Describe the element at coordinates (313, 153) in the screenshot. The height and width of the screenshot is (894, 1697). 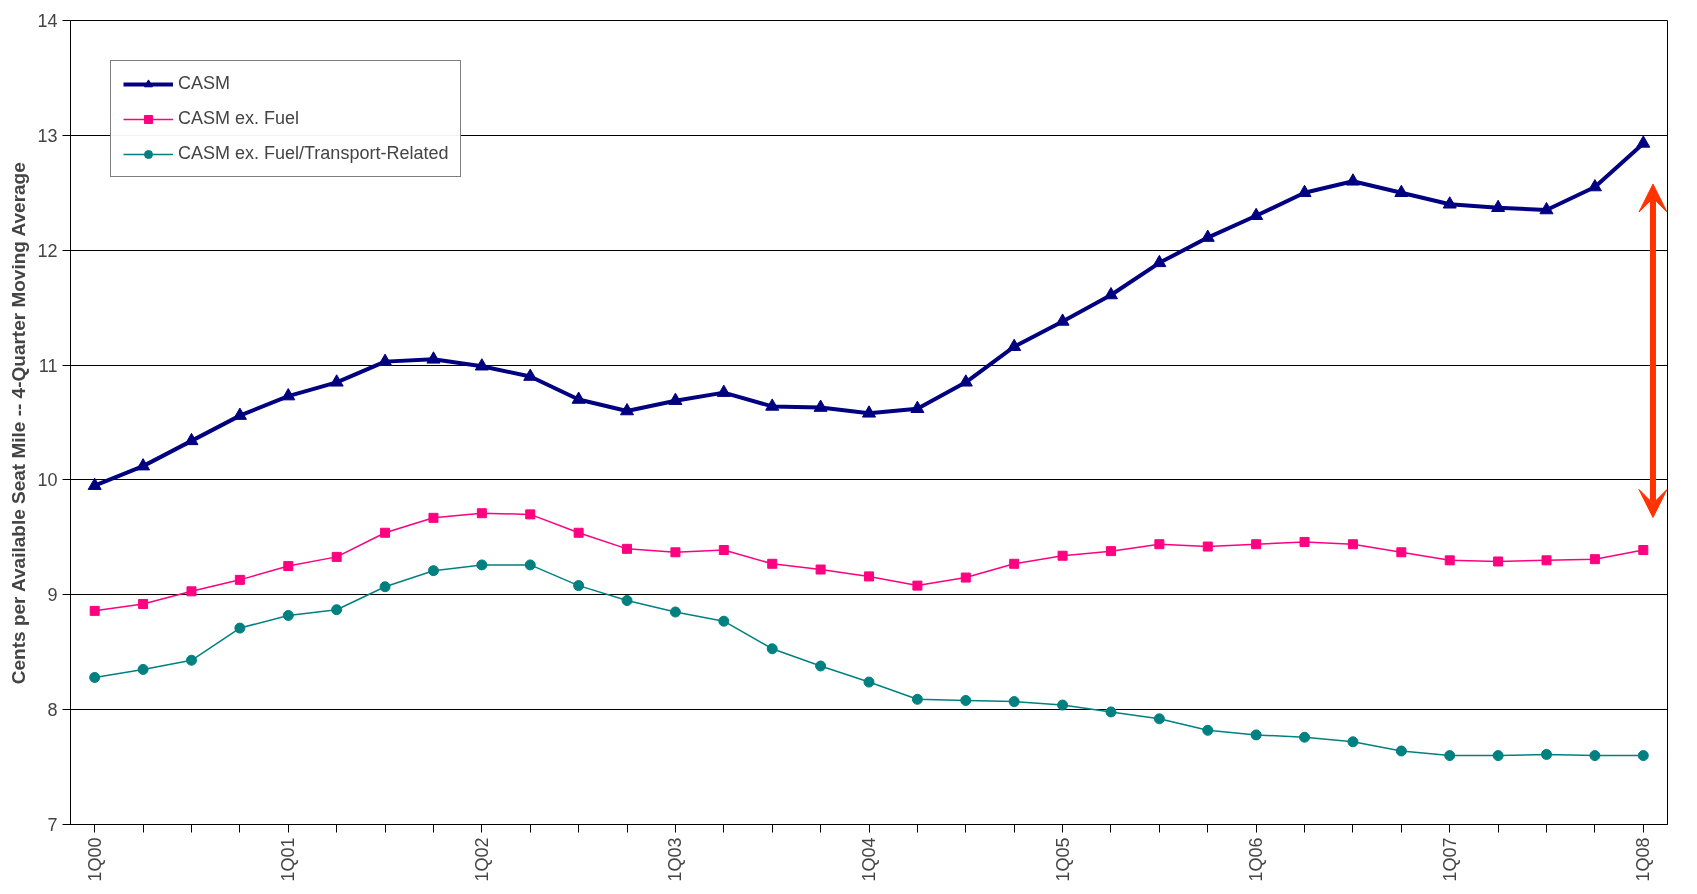
I see `legend-label: CASM ex. Fuel/Transport-Related` at that location.